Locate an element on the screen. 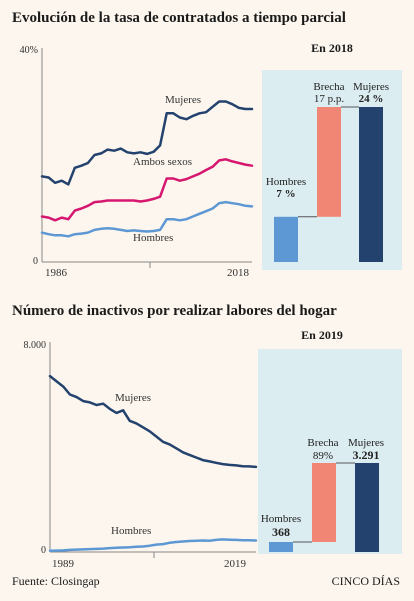  bottom-xtick-start: 1989 is located at coordinates (63, 564).